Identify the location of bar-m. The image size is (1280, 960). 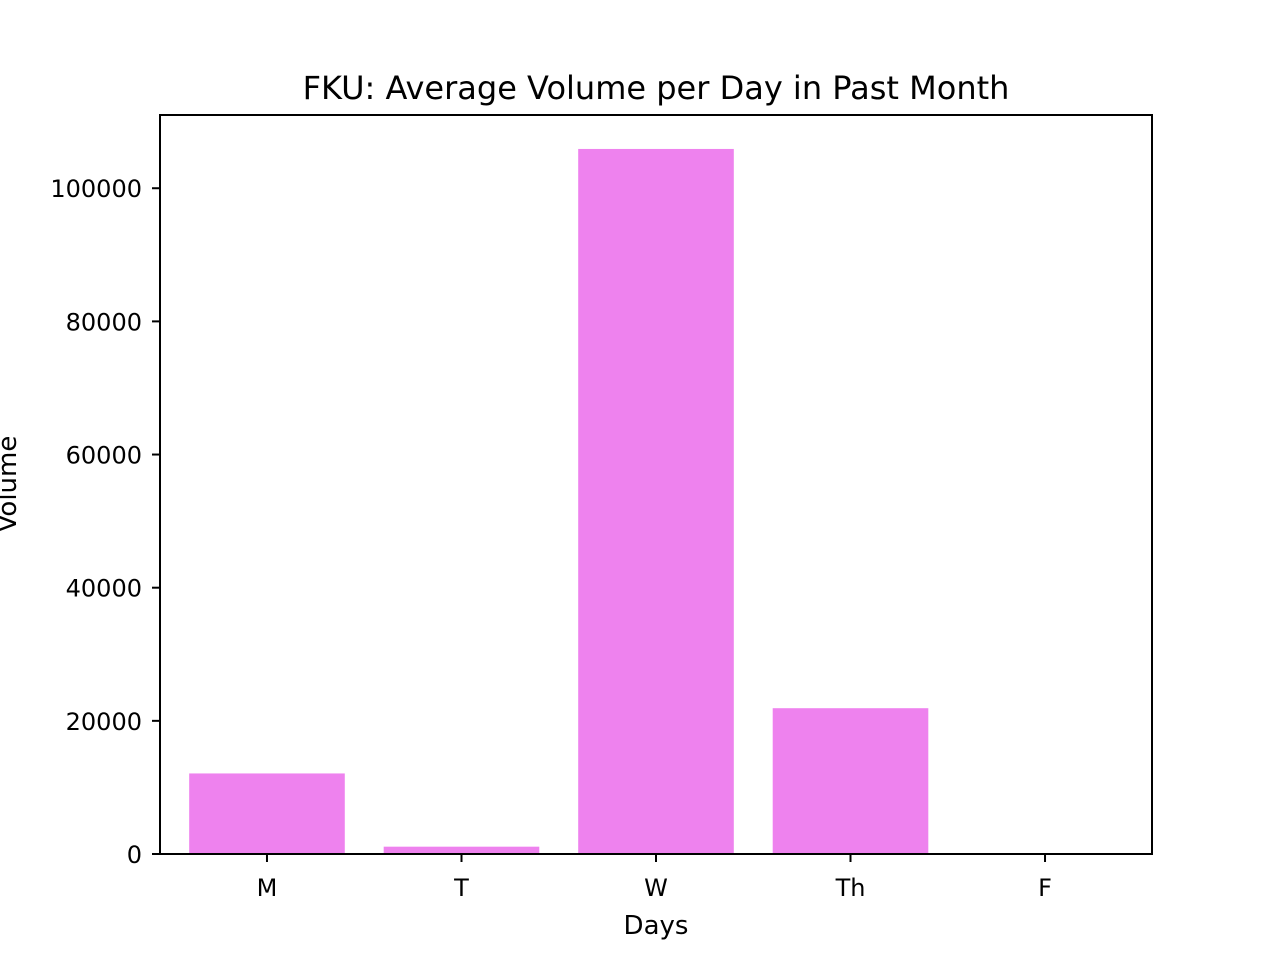
(267, 813).